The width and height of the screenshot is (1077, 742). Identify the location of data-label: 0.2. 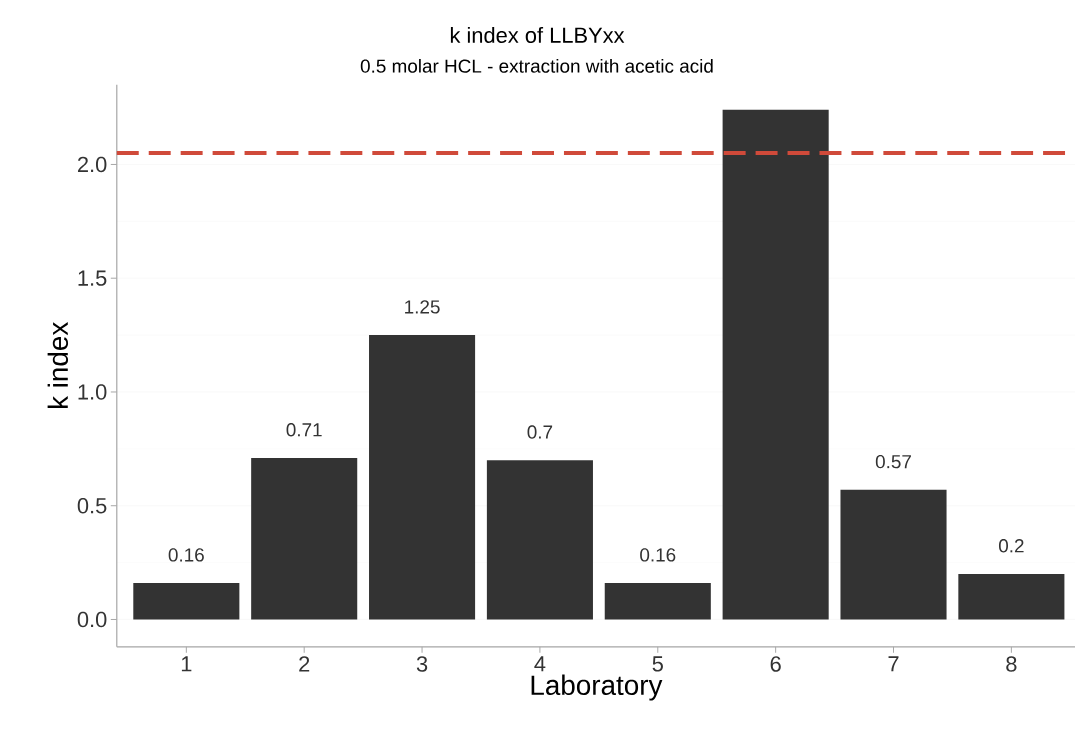
(1011, 546).